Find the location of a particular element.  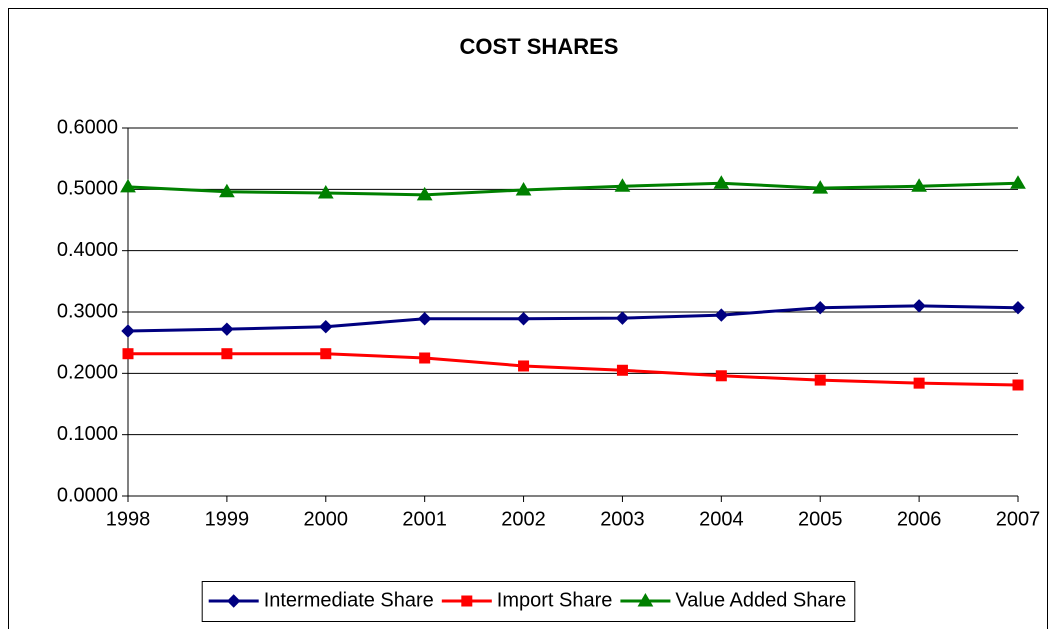

x-tick-label: 1999 is located at coordinates (227, 519).